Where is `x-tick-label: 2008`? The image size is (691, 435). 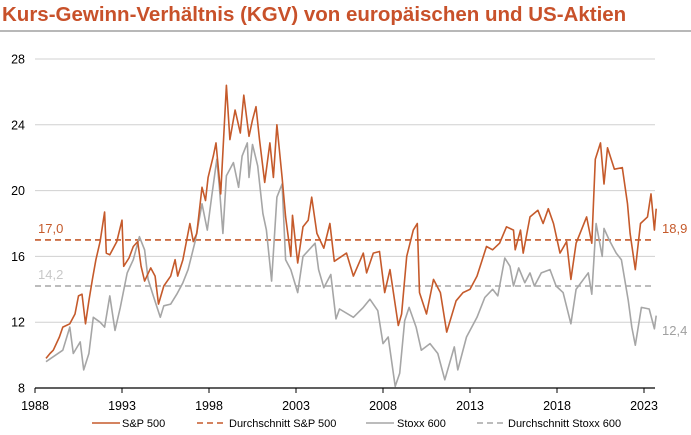
x-tick-label: 2008 is located at coordinates (383, 406).